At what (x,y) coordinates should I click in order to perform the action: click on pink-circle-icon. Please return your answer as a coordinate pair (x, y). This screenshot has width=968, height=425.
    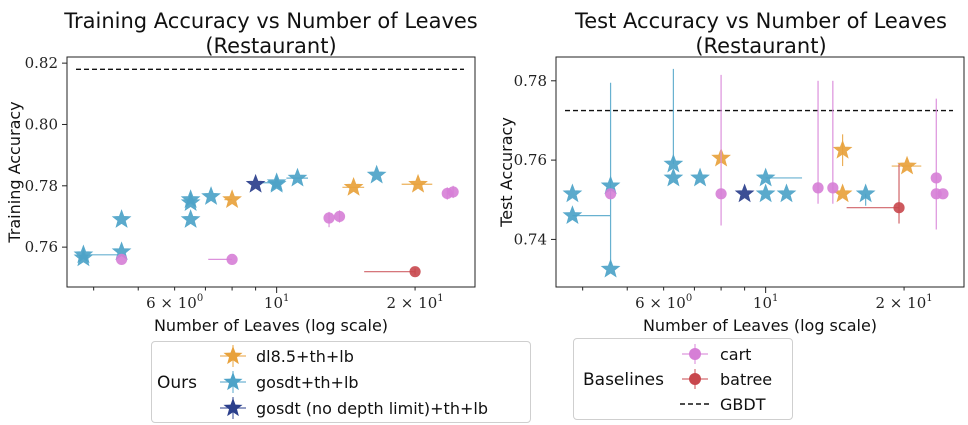
    Looking at the image, I should click on (695, 354).